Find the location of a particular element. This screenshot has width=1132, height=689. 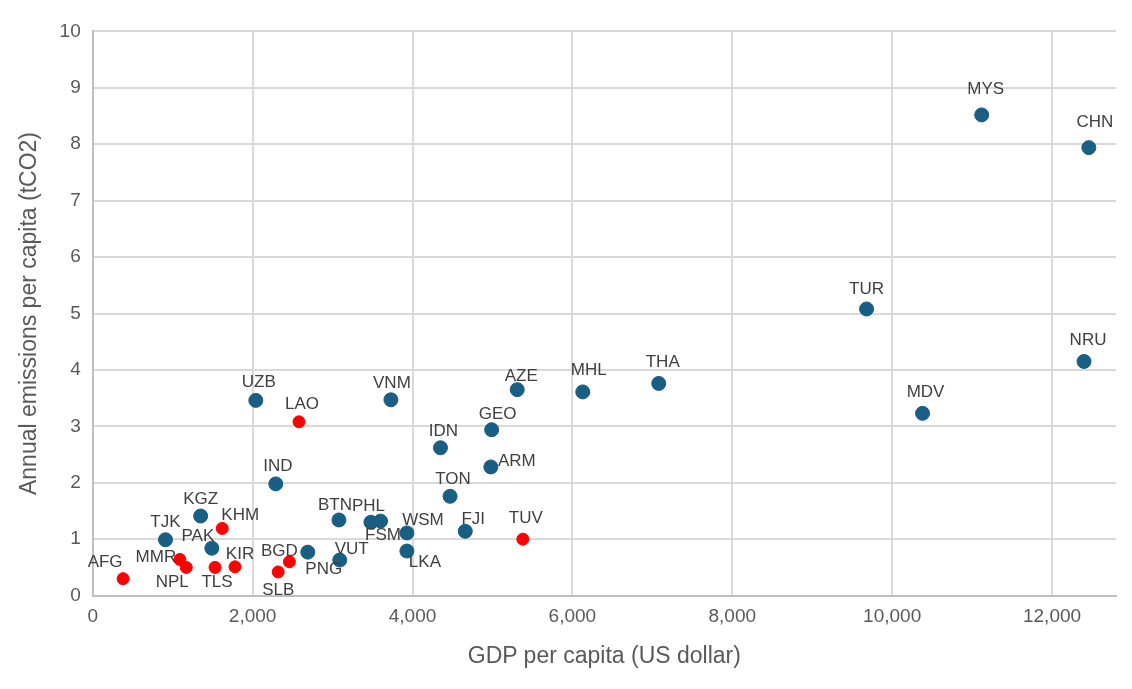

annotation: MHL is located at coordinates (588, 369).